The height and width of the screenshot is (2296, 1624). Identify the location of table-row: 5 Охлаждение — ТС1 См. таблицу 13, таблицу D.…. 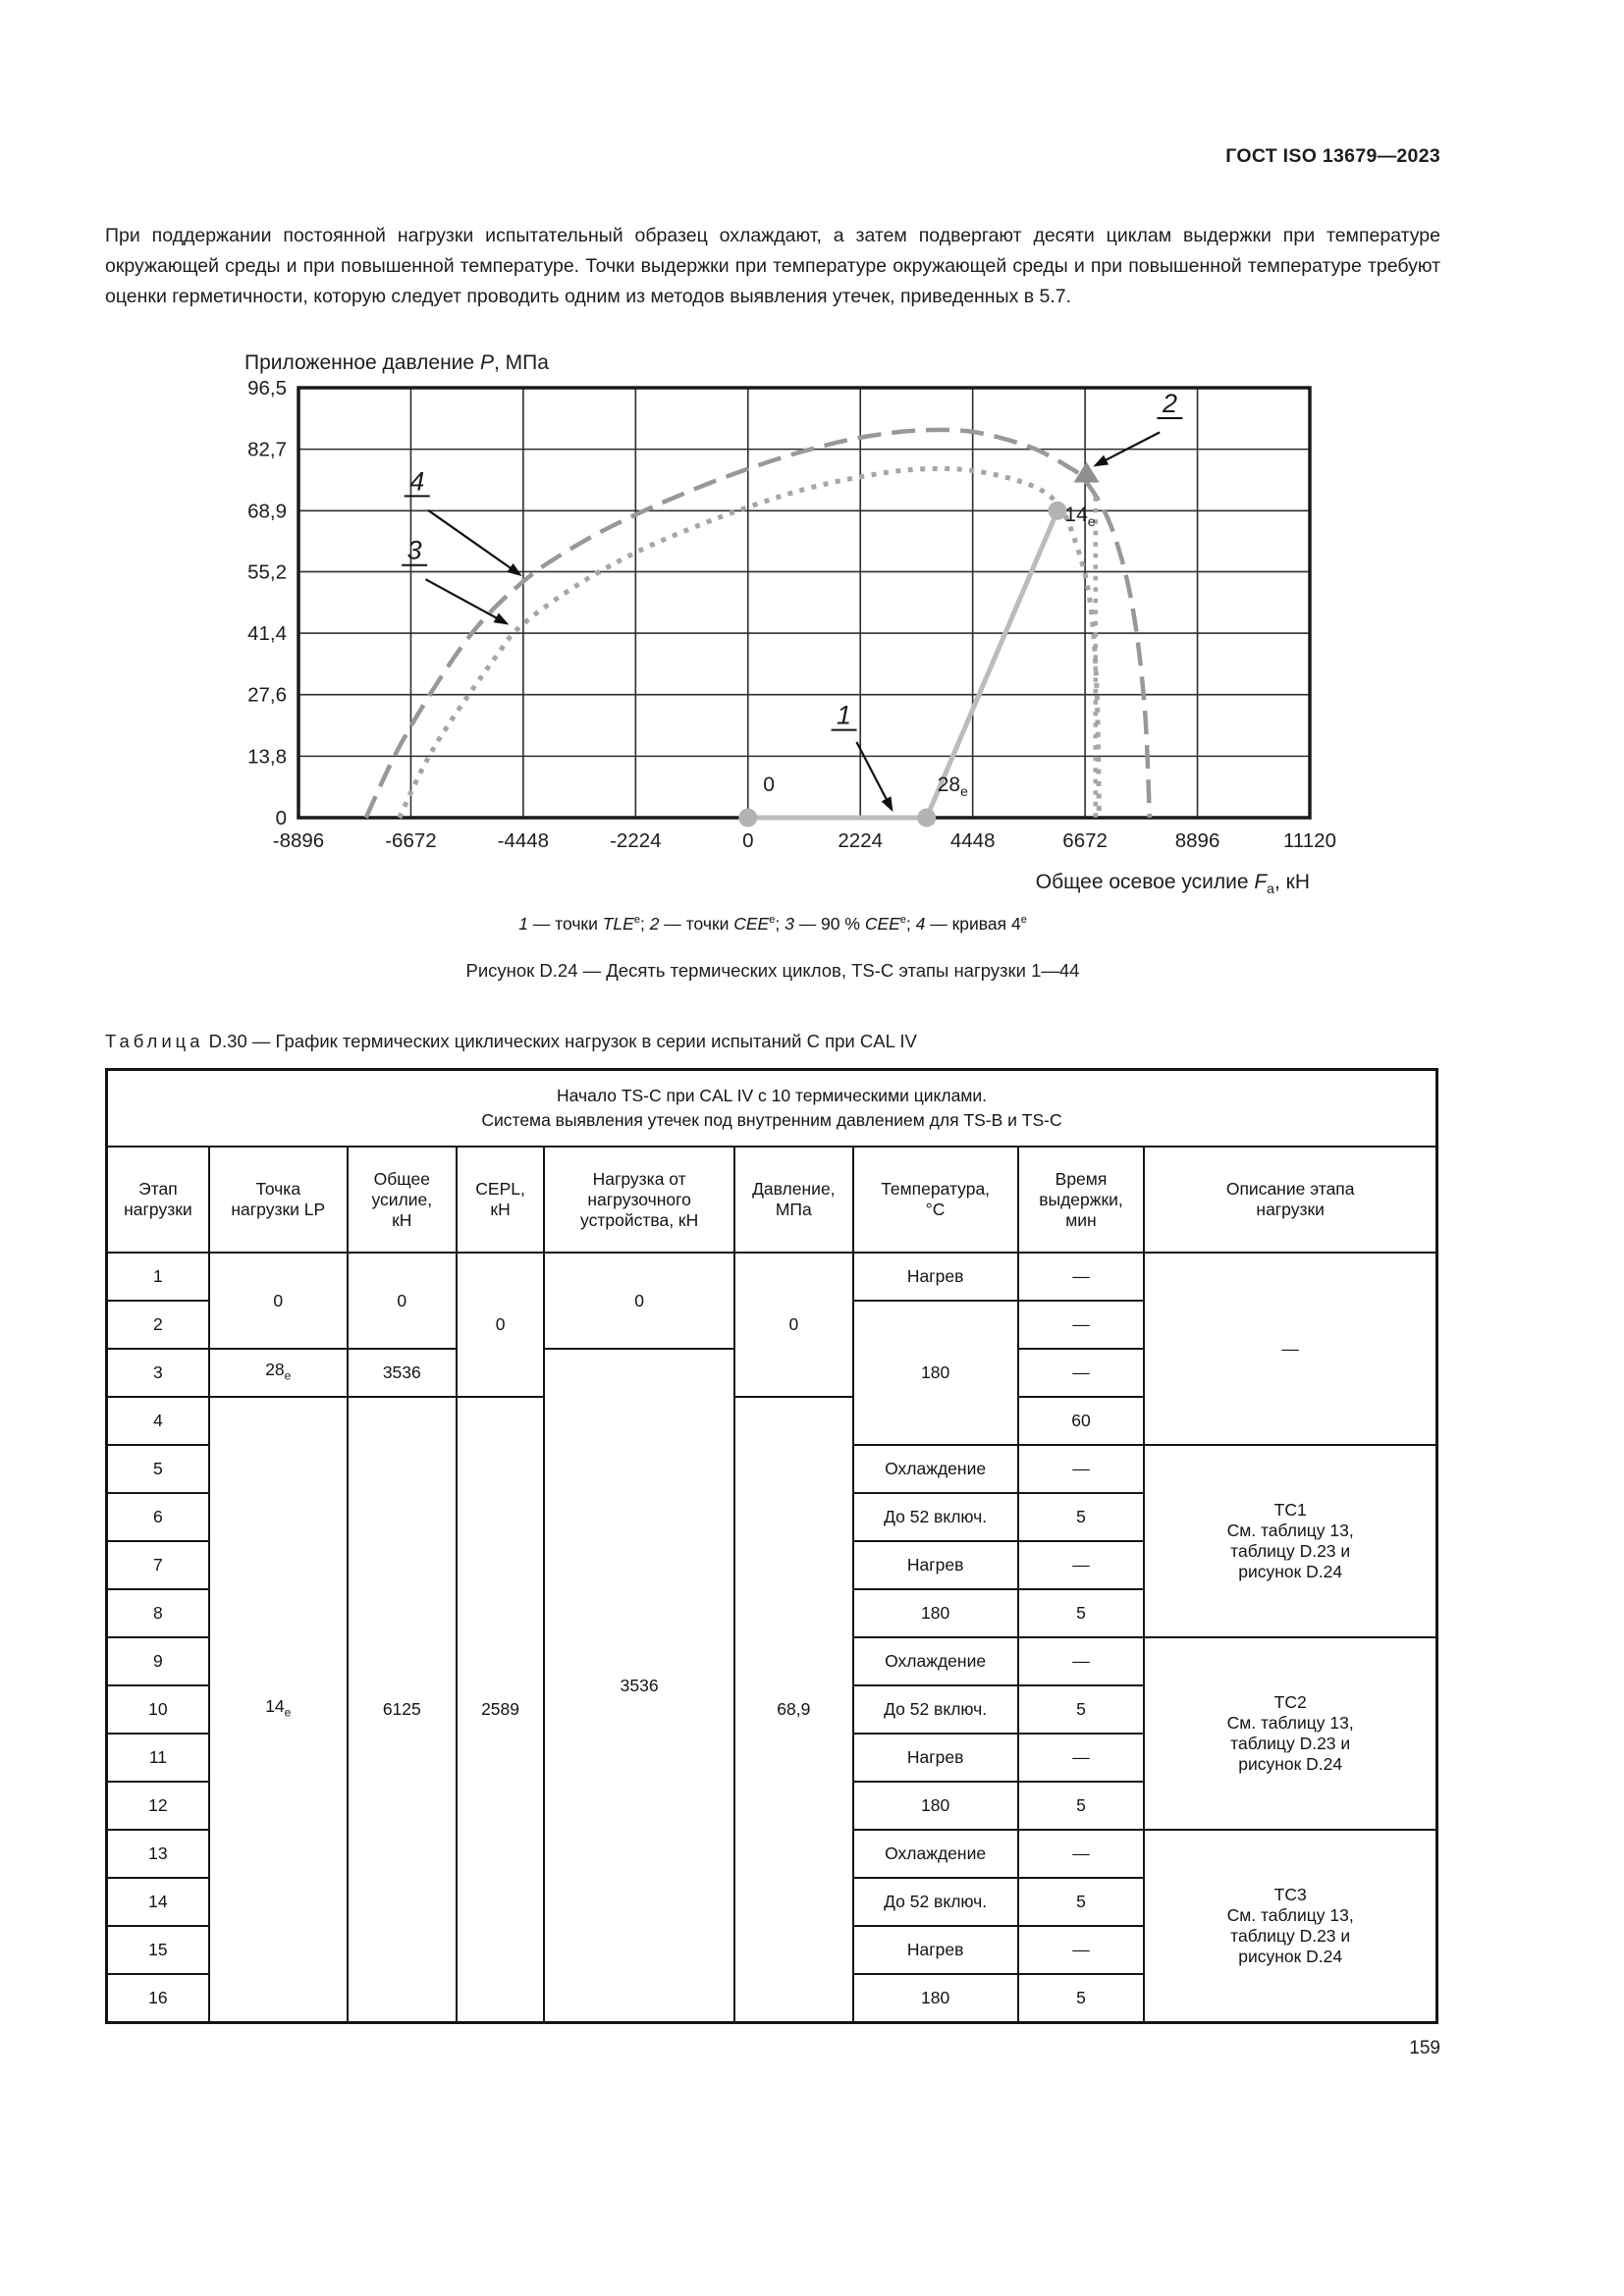
(771, 1541).